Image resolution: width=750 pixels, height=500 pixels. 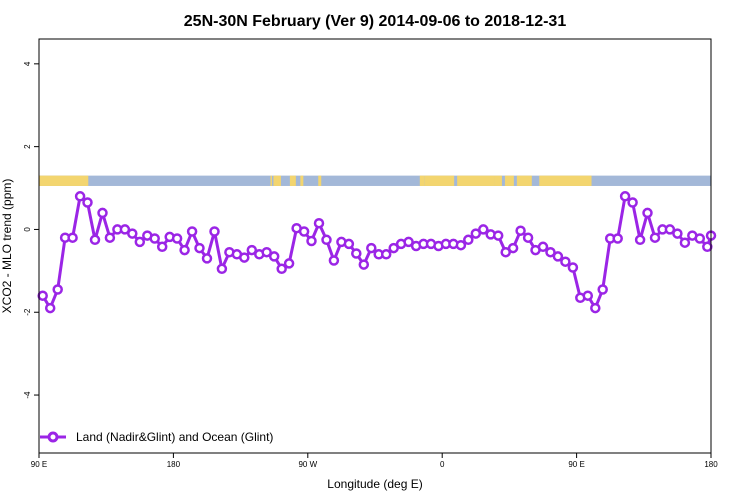 I want to click on x-axis-label: Longitude (deg E), so click(x=374, y=484).